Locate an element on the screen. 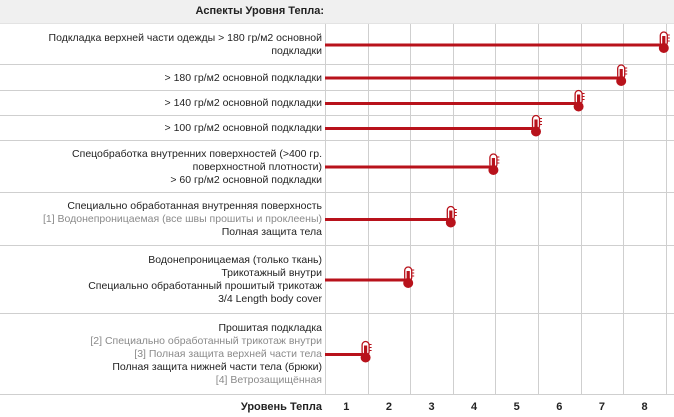 Image resolution: width=674 pixels, height=417 pixels. row-label: > 180 гр/м2 основной подкладки is located at coordinates (243, 78).